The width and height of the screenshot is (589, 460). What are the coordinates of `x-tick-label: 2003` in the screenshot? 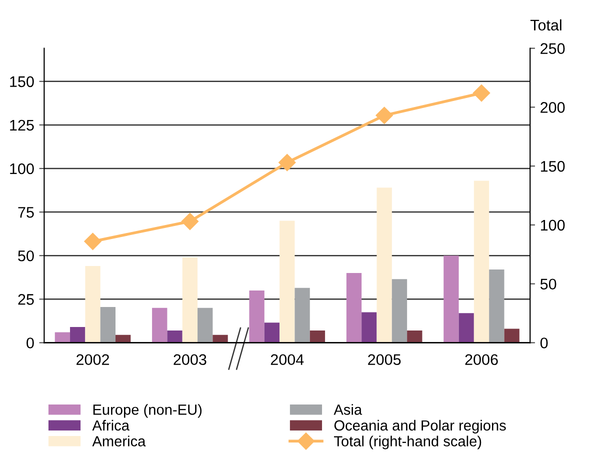 It's located at (190, 360).